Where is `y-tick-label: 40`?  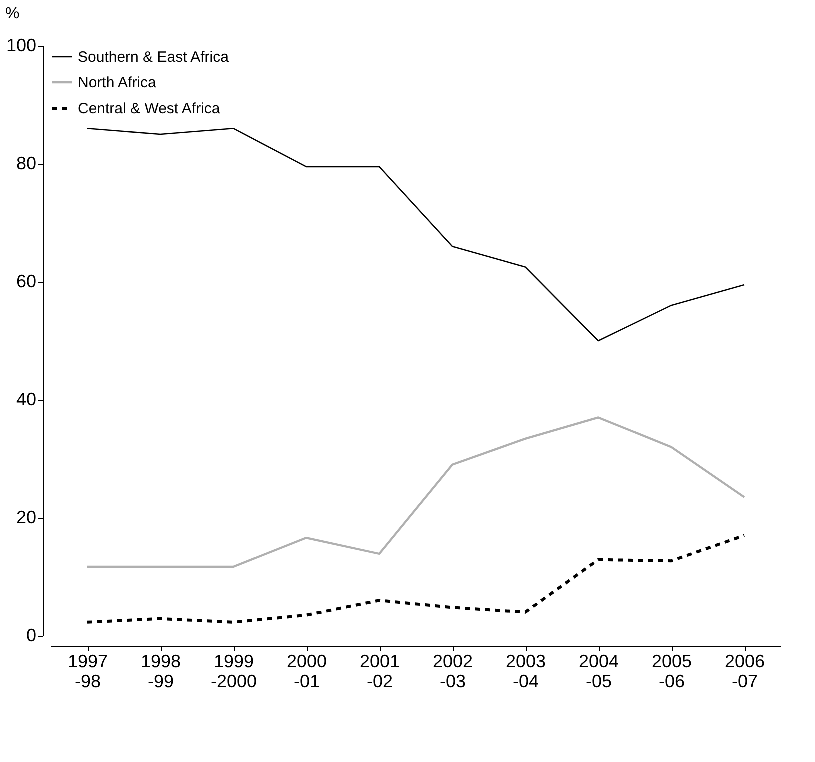
y-tick-label: 40 is located at coordinates (26, 400).